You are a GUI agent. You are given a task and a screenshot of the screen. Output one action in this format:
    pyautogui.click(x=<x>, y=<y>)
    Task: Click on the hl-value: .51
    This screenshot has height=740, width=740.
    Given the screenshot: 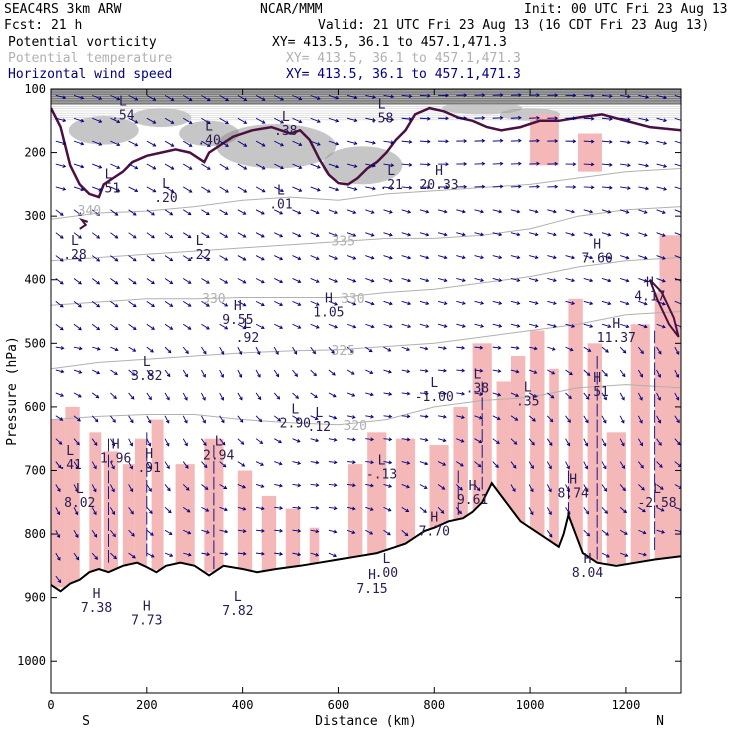 What is the action you would take?
    pyautogui.click(x=108, y=188)
    